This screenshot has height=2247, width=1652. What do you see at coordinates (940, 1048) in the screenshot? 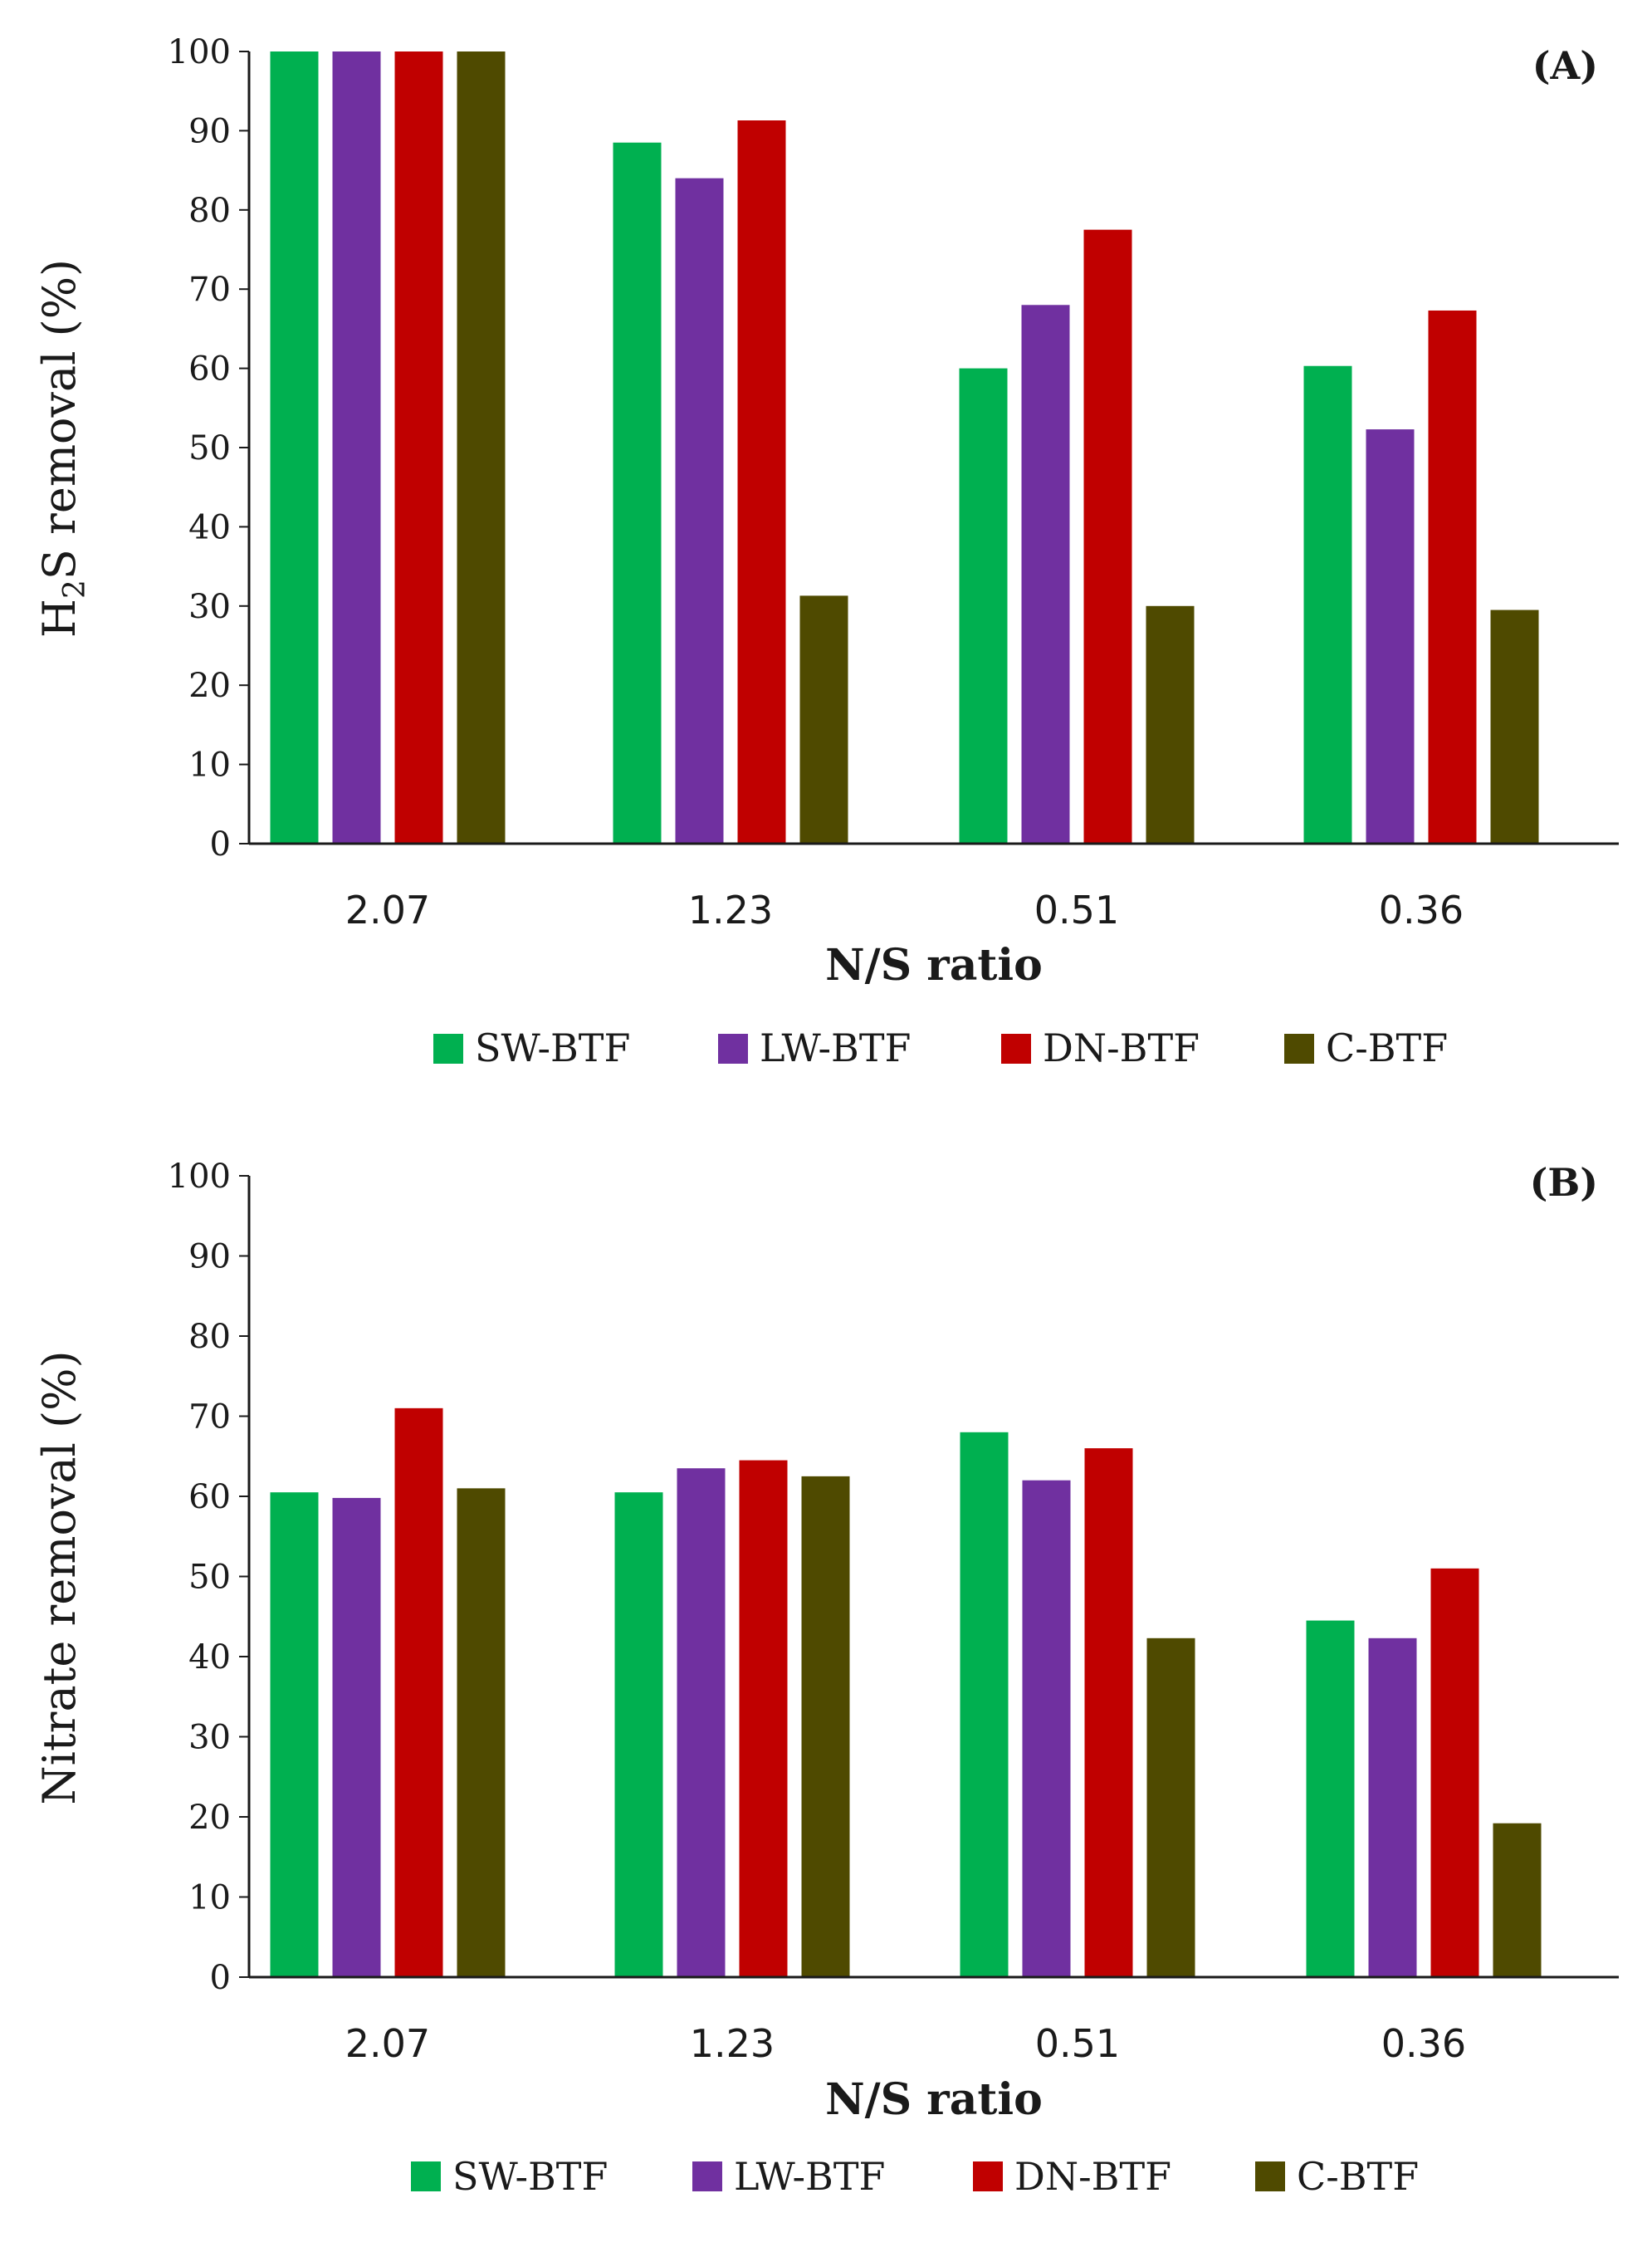
I see `panel-a-legend: SW-BTF LW-BTF DN-BTF C-BTF` at bounding box center [940, 1048].